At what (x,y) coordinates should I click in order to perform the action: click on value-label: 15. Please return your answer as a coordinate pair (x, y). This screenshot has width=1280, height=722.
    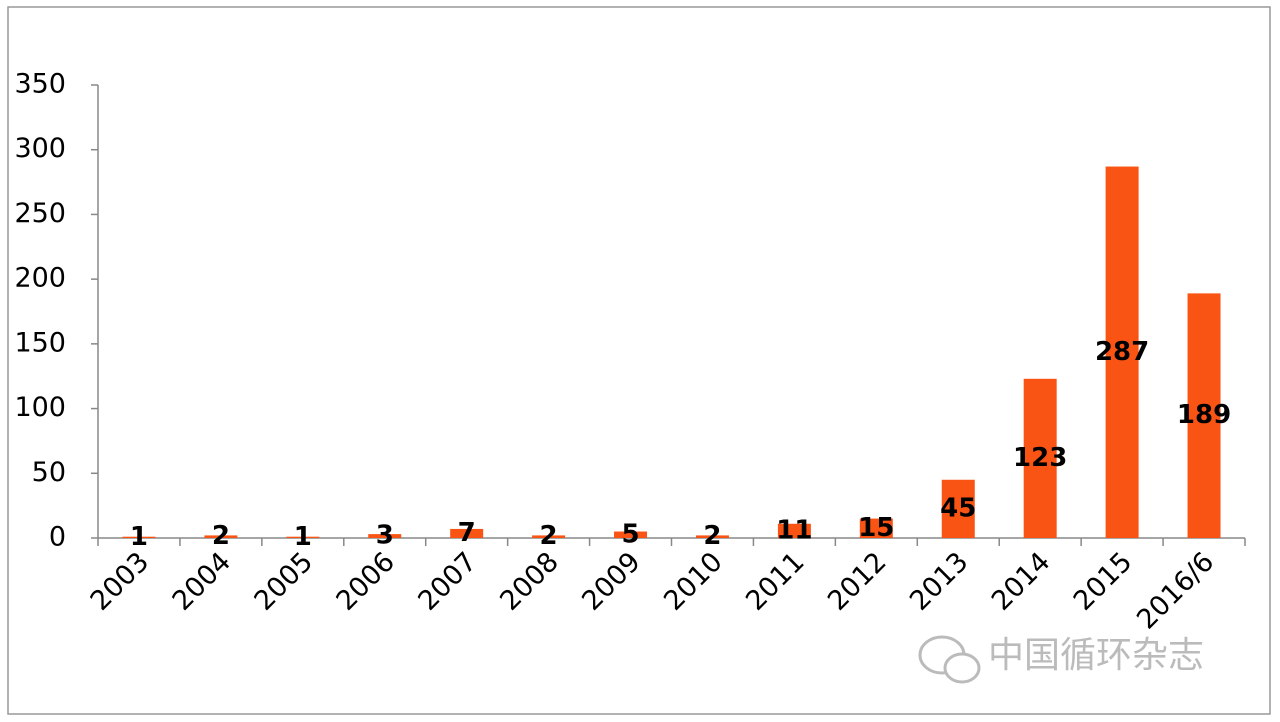
    Looking at the image, I should click on (876, 528).